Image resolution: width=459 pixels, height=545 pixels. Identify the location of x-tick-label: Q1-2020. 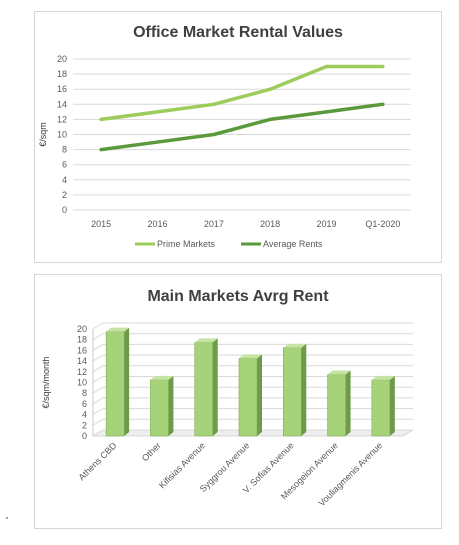
(382, 224).